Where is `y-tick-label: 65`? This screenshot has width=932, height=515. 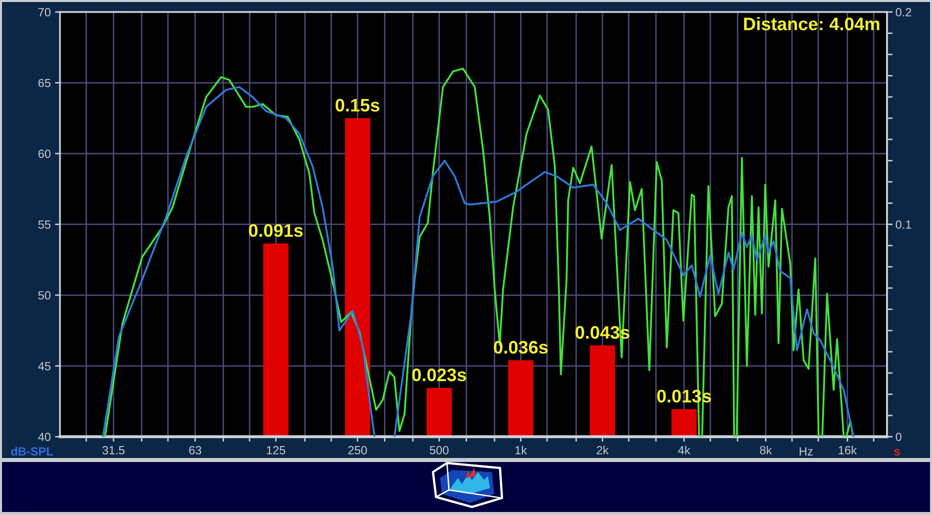
y-tick-label: 65 is located at coordinates (44, 83).